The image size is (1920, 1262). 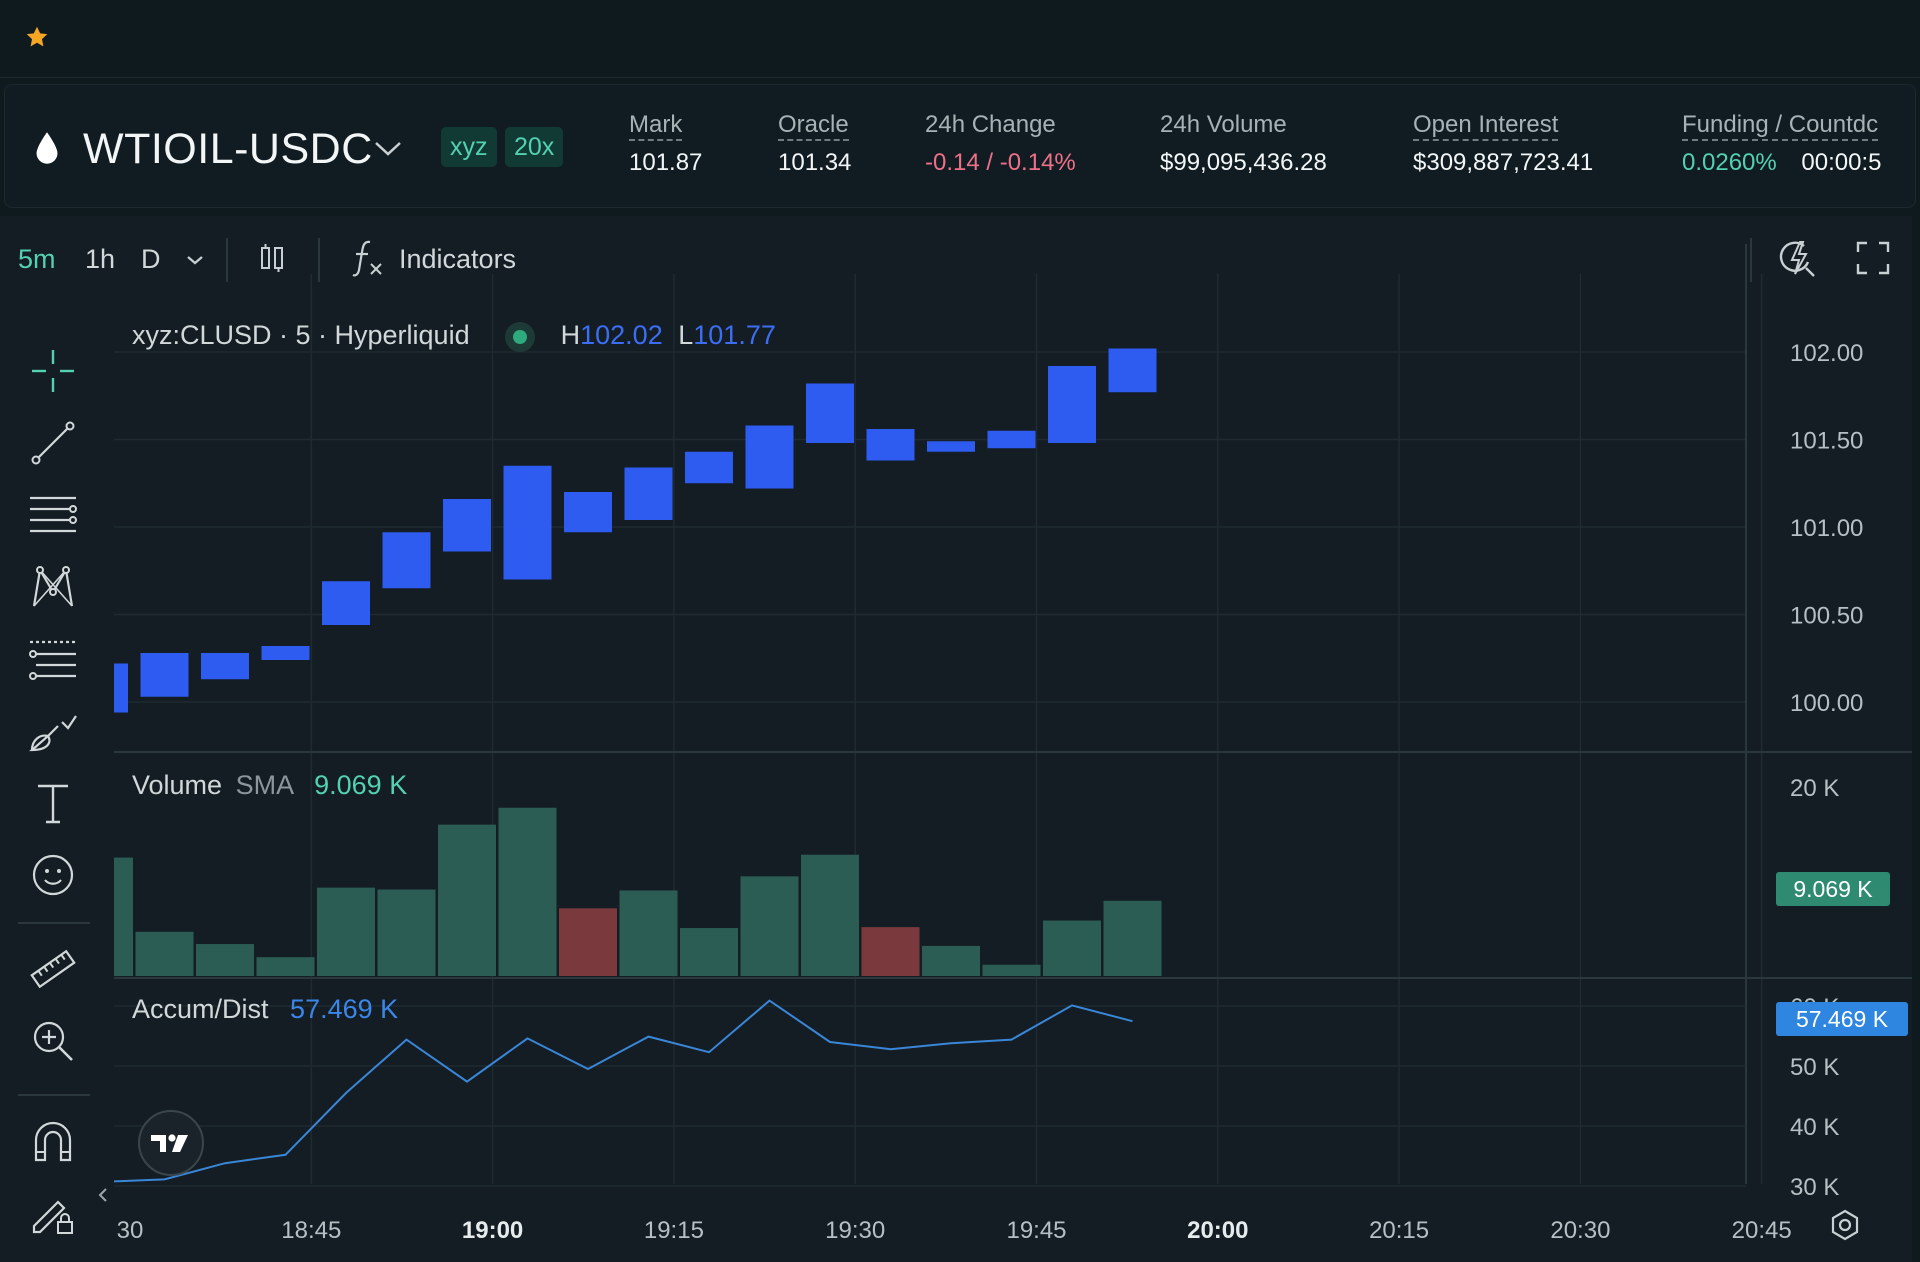 I want to click on symbol-label: xyz:CLUSD · 5 · Hyperliquid, so click(x=301, y=335).